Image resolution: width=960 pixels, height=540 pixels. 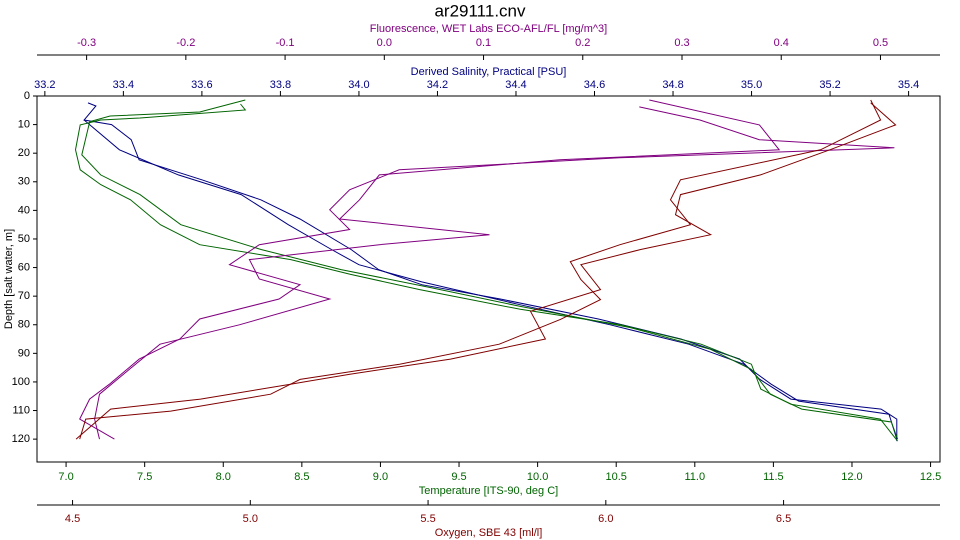 What do you see at coordinates (783, 519) in the screenshot?
I see `x-tick-label: 6.5` at bounding box center [783, 519].